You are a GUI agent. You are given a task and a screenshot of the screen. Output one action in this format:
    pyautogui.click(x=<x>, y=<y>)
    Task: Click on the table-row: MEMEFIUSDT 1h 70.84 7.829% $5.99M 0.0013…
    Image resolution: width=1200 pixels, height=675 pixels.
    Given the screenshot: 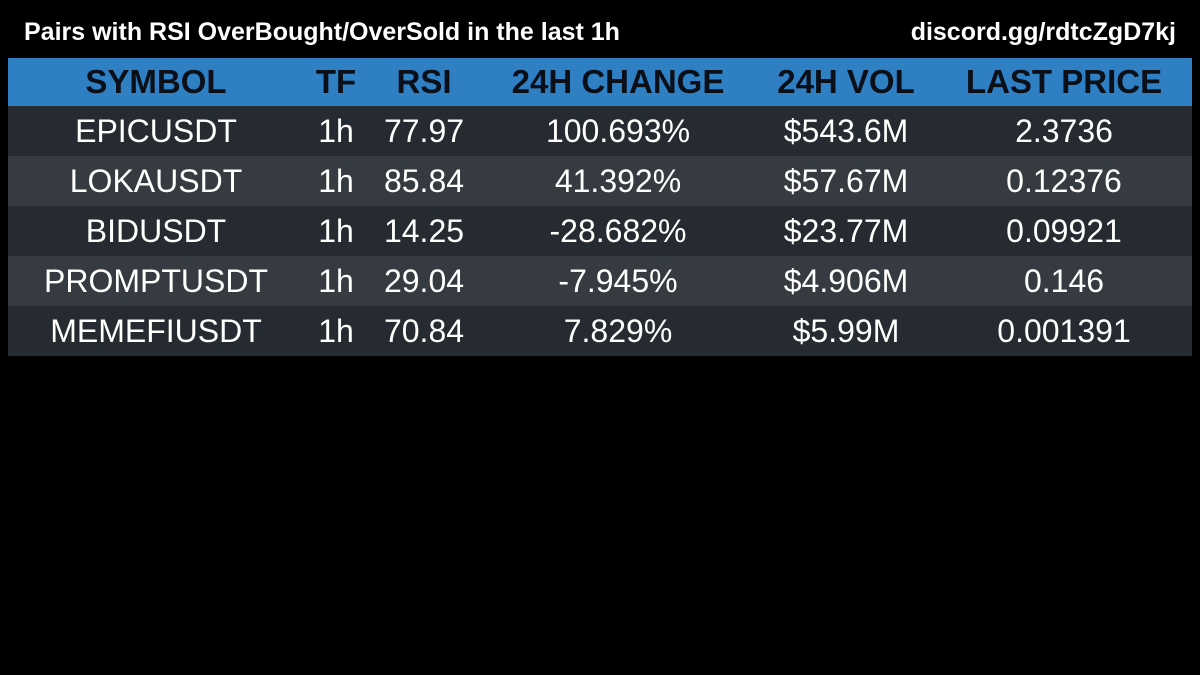 What is the action you would take?
    pyautogui.click(x=600, y=331)
    